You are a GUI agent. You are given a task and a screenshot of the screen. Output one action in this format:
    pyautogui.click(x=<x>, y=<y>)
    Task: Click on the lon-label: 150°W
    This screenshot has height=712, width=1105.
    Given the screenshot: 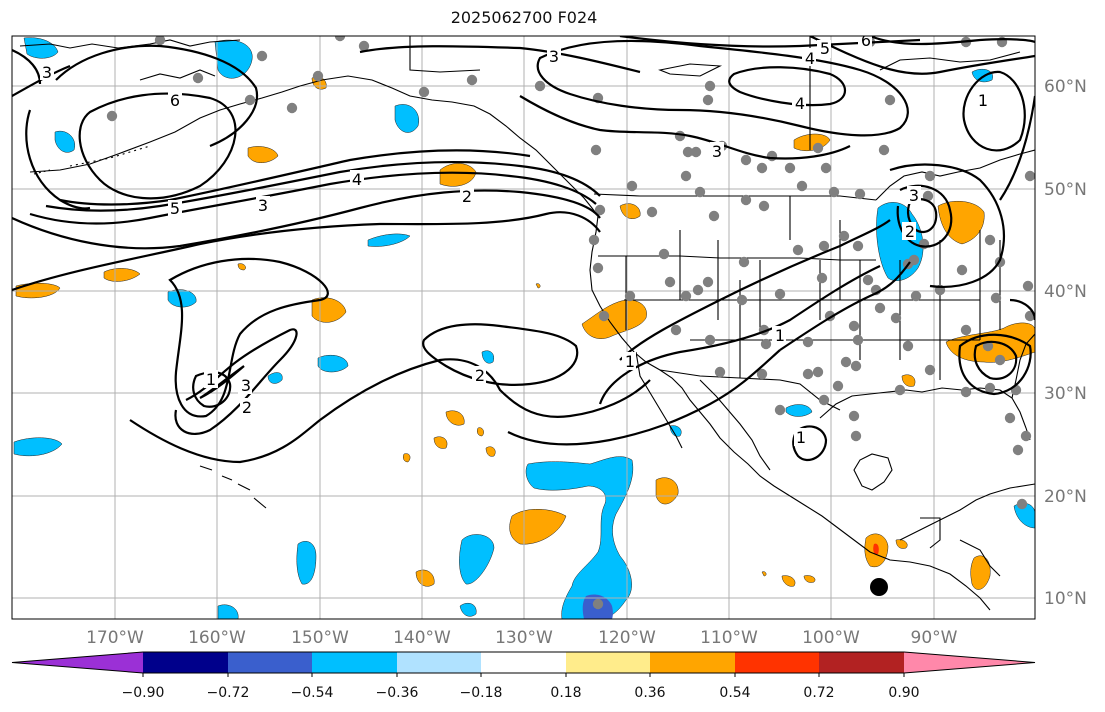 What is the action you would take?
    pyautogui.click(x=320, y=638)
    